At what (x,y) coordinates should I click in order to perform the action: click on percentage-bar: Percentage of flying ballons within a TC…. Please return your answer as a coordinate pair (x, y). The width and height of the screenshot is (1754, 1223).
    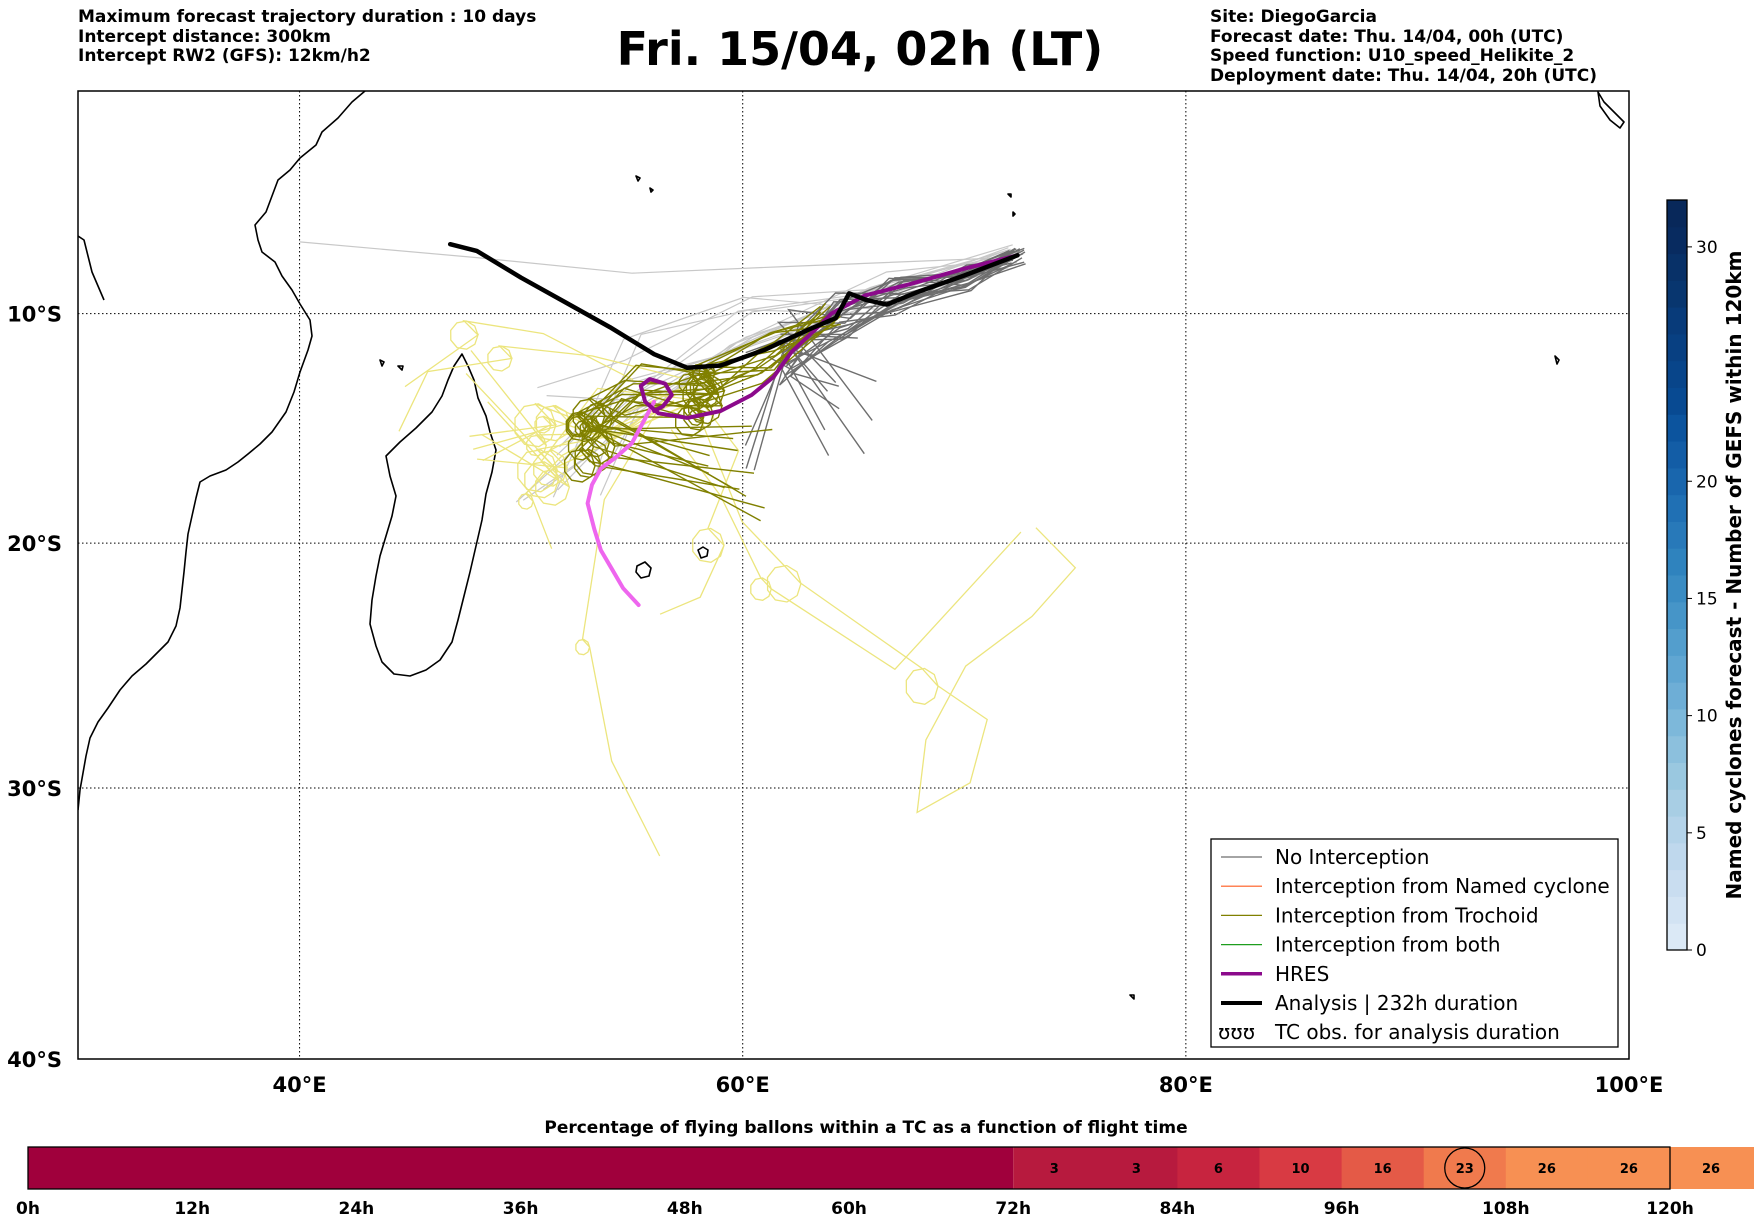
    Looking at the image, I should click on (885, 1168).